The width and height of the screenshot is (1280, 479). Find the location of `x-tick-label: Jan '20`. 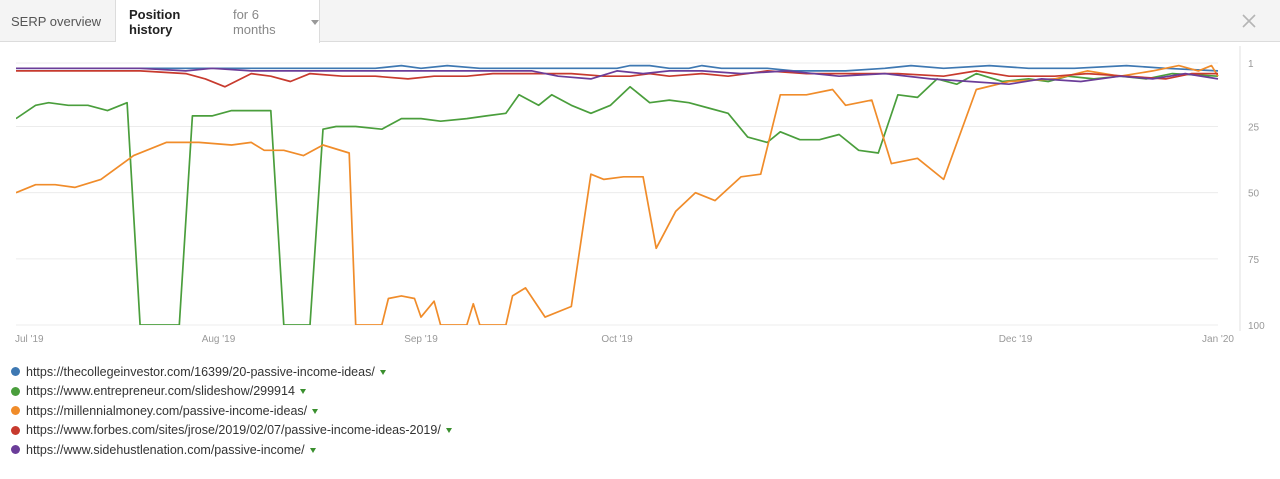

x-tick-label: Jan '20 is located at coordinates (1218, 339).